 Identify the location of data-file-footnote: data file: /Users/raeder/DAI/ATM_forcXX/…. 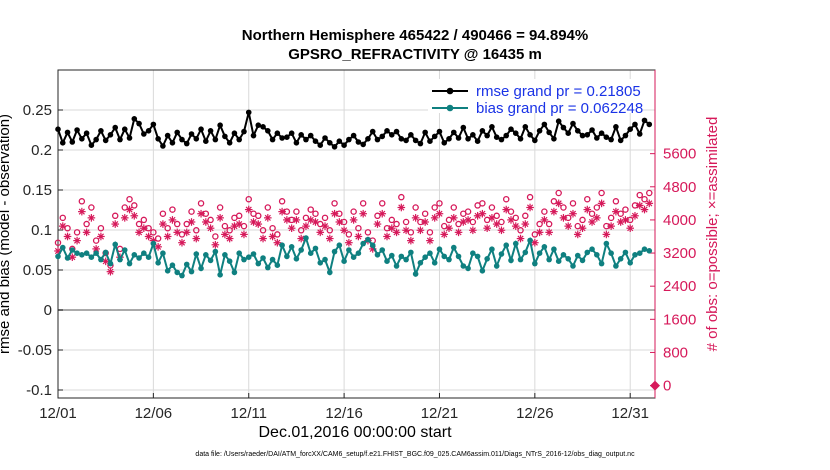
(415, 454).